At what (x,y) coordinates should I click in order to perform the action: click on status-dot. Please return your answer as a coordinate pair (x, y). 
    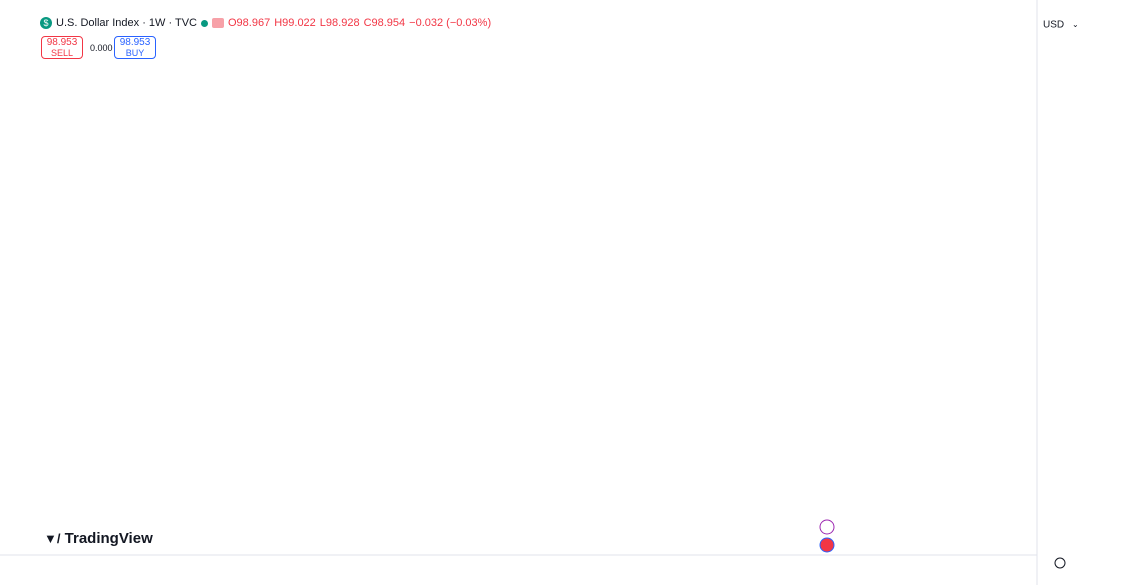
    Looking at the image, I should click on (204, 23).